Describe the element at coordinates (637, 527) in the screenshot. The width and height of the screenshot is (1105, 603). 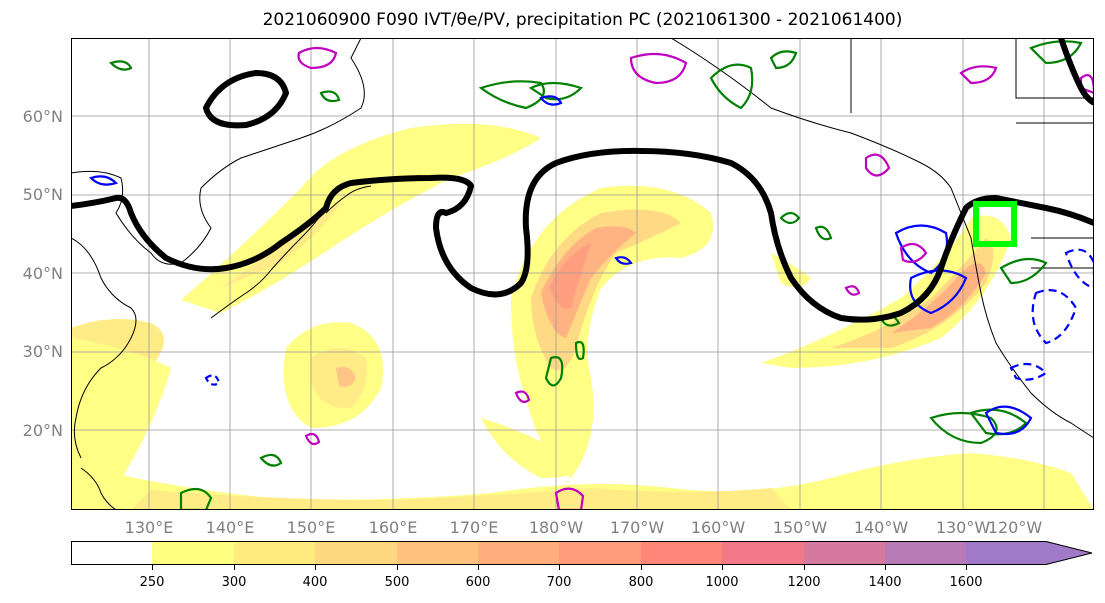
I see `lon-label-170w: 170°W` at that location.